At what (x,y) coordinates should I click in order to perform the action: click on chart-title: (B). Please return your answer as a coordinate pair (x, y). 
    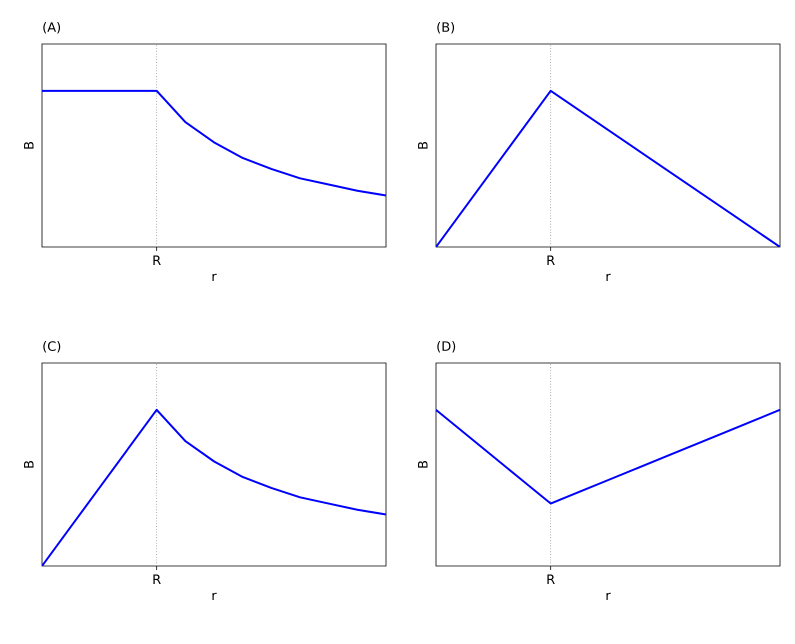
    Looking at the image, I should click on (445, 28).